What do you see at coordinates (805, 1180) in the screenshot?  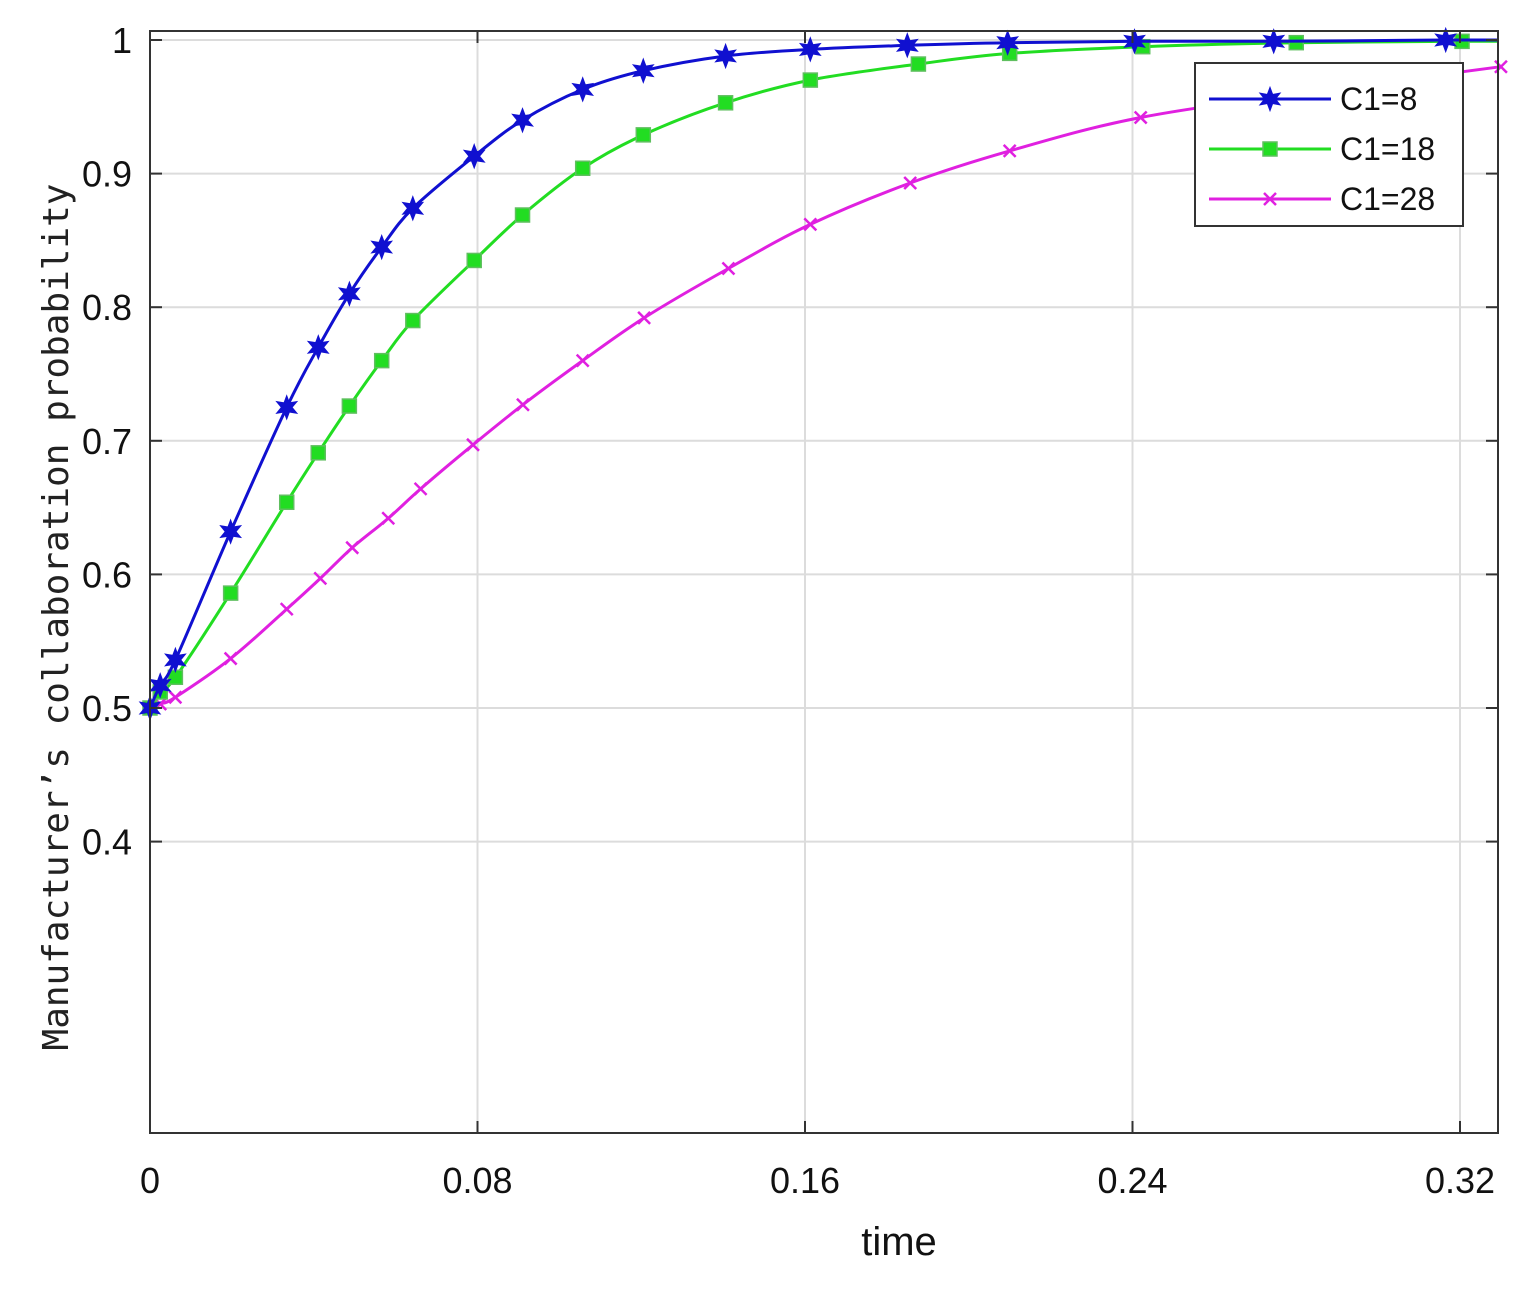 I see `x-tick-label: 0.16` at bounding box center [805, 1180].